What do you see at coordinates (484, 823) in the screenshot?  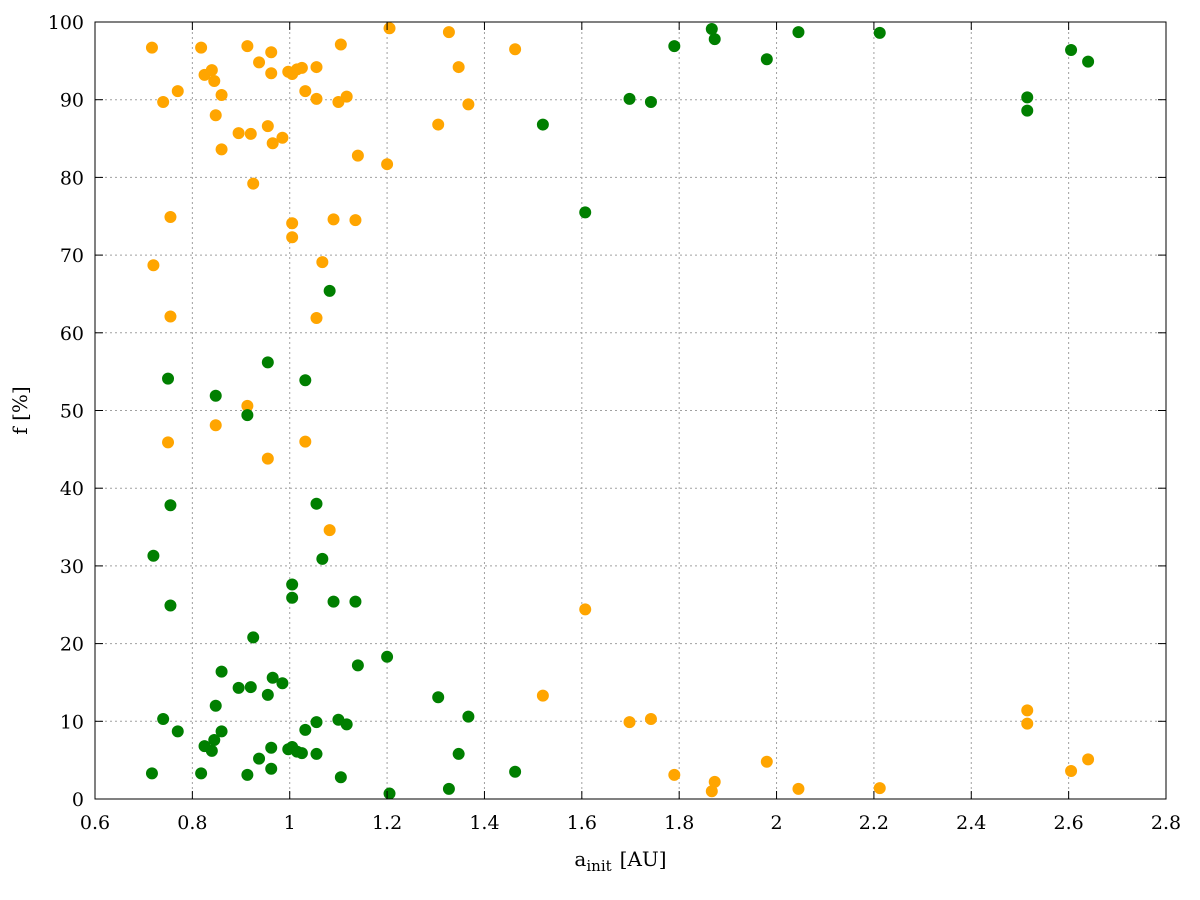 I see `x-tick-label: 1.4` at bounding box center [484, 823].